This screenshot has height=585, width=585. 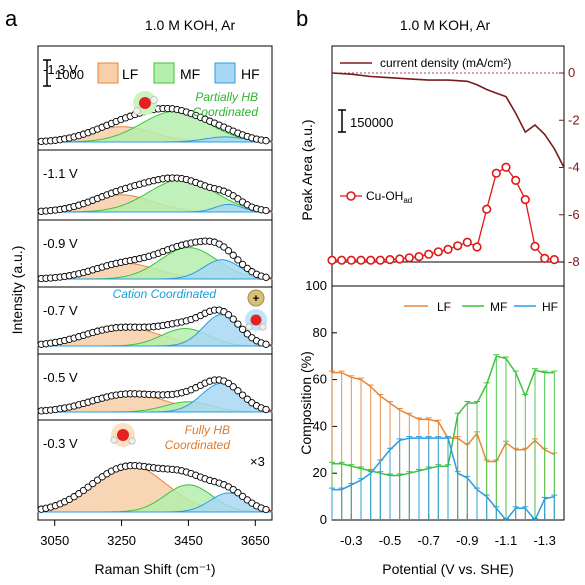 I want to click on x-tick-label: -0.5, so click(x=390, y=540).